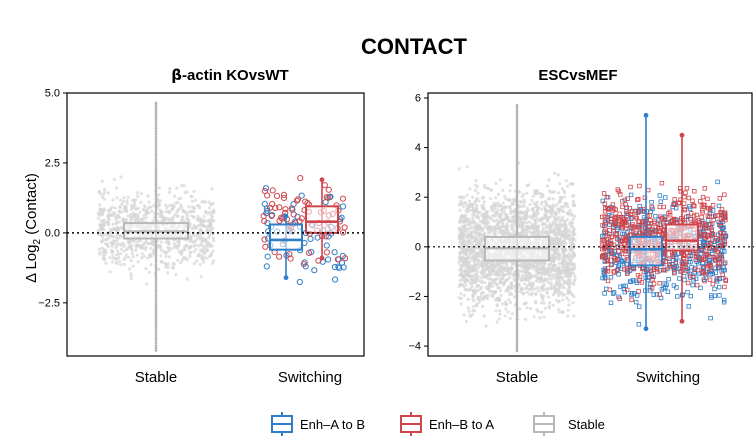 The image size is (754, 447). What do you see at coordinates (411, 424) in the screenshot?
I see `legend-key-b-to-a` at bounding box center [411, 424].